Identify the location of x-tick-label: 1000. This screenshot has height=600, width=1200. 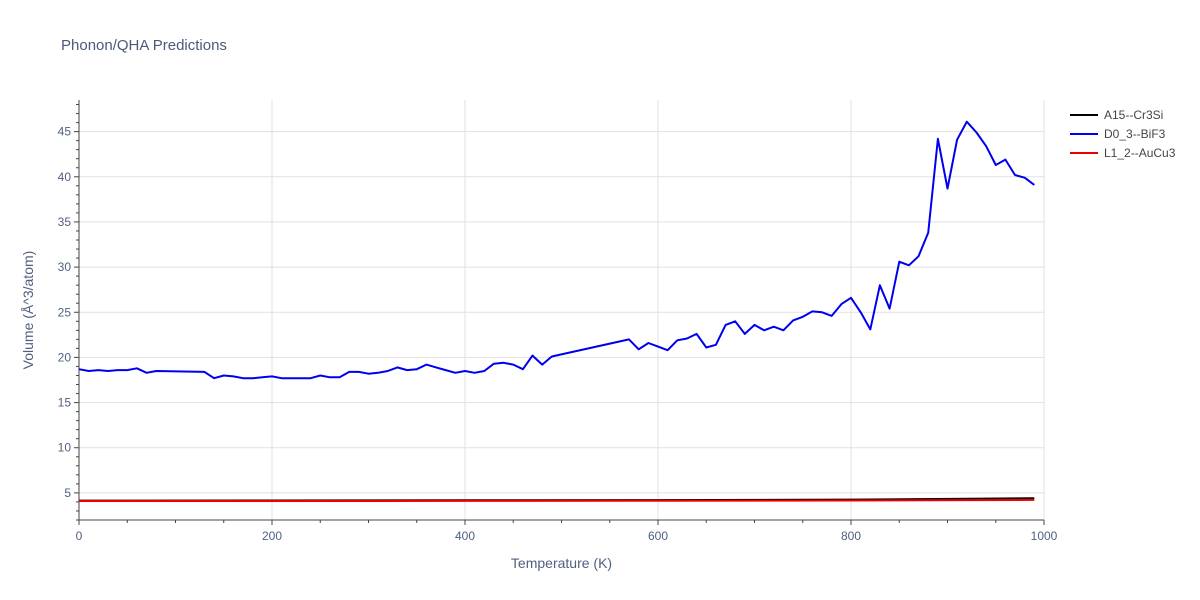
(1044, 536).